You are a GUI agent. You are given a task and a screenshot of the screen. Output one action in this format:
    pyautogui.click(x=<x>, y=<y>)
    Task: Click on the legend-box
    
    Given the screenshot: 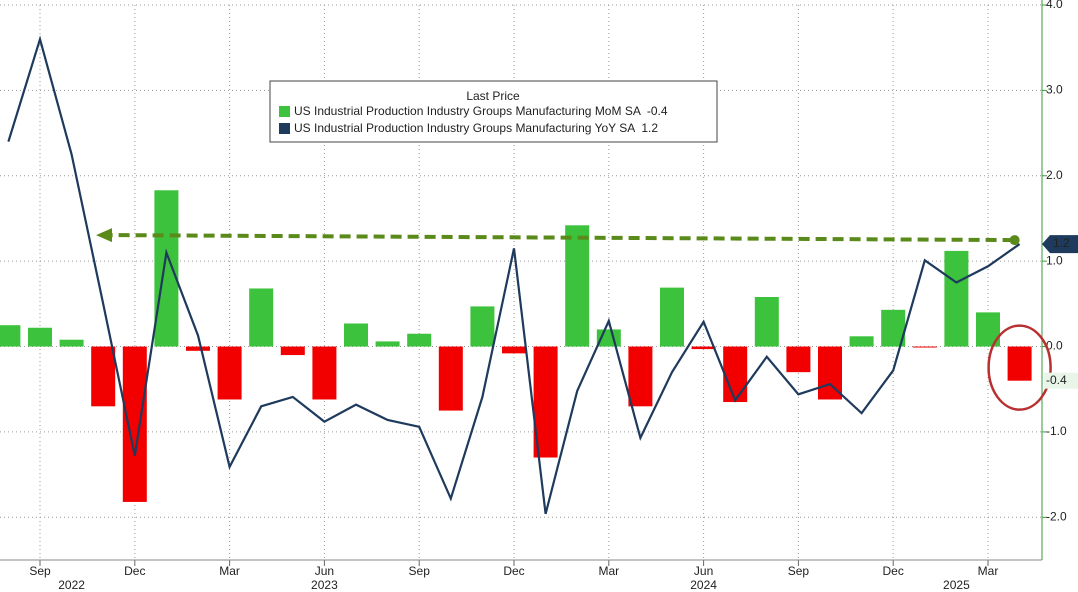 What is the action you would take?
    pyautogui.click(x=493, y=111)
    